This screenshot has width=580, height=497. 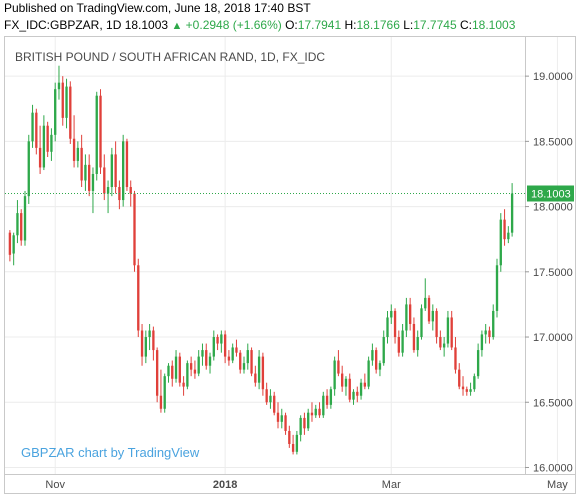 What do you see at coordinates (553, 273) in the screenshot?
I see `price-tick-label: 17.5000` at bounding box center [553, 273].